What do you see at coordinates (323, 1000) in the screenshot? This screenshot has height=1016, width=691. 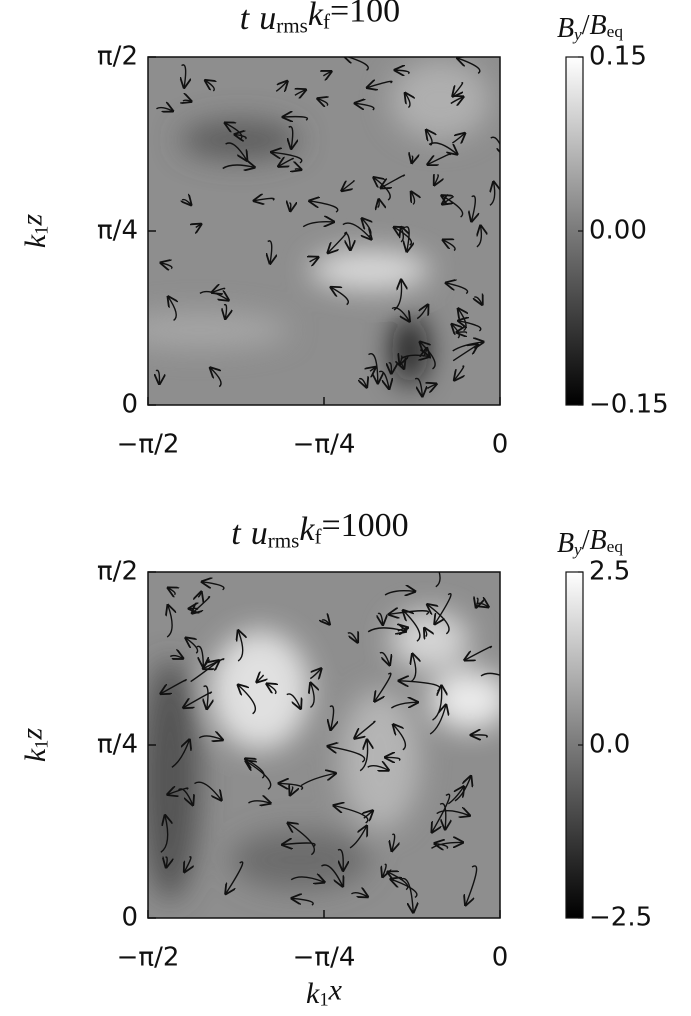 I see `x-axis-label-part: 1` at bounding box center [323, 1000].